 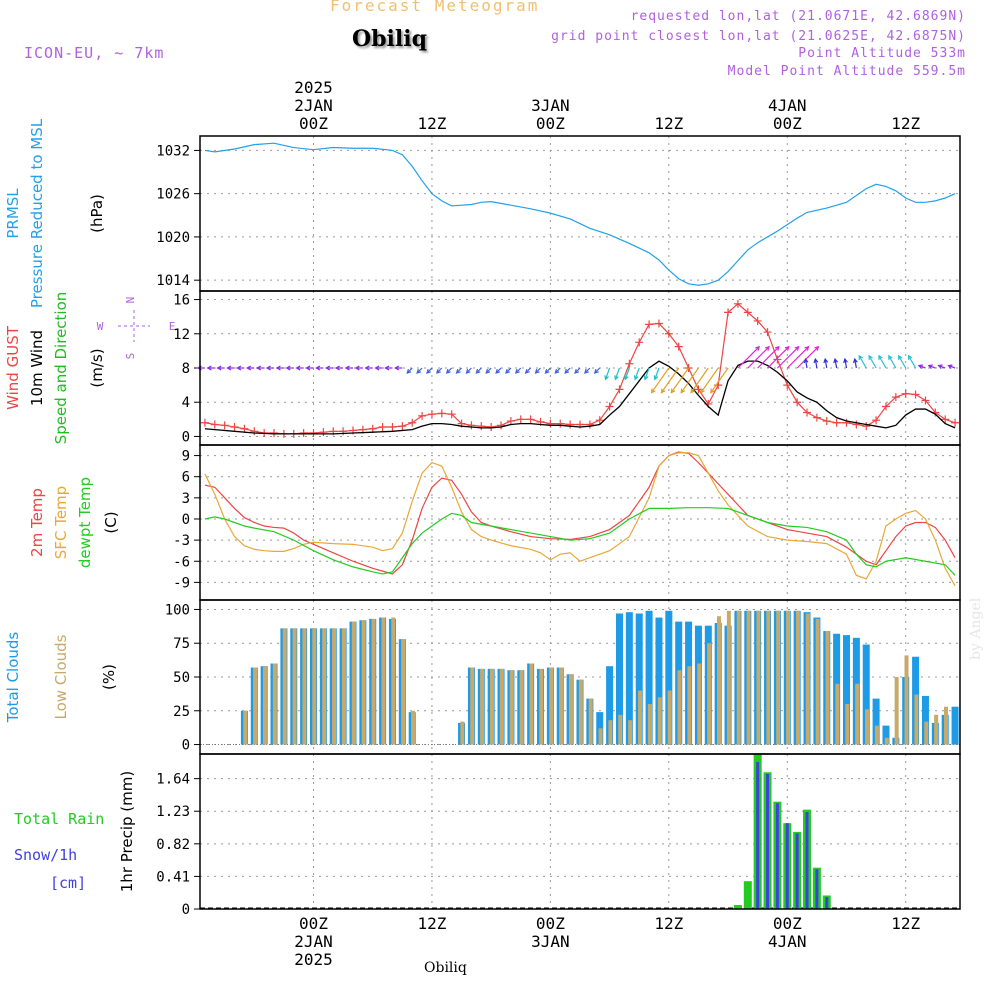 I want to click on panel-label: dewpt Temp, so click(x=85, y=522).